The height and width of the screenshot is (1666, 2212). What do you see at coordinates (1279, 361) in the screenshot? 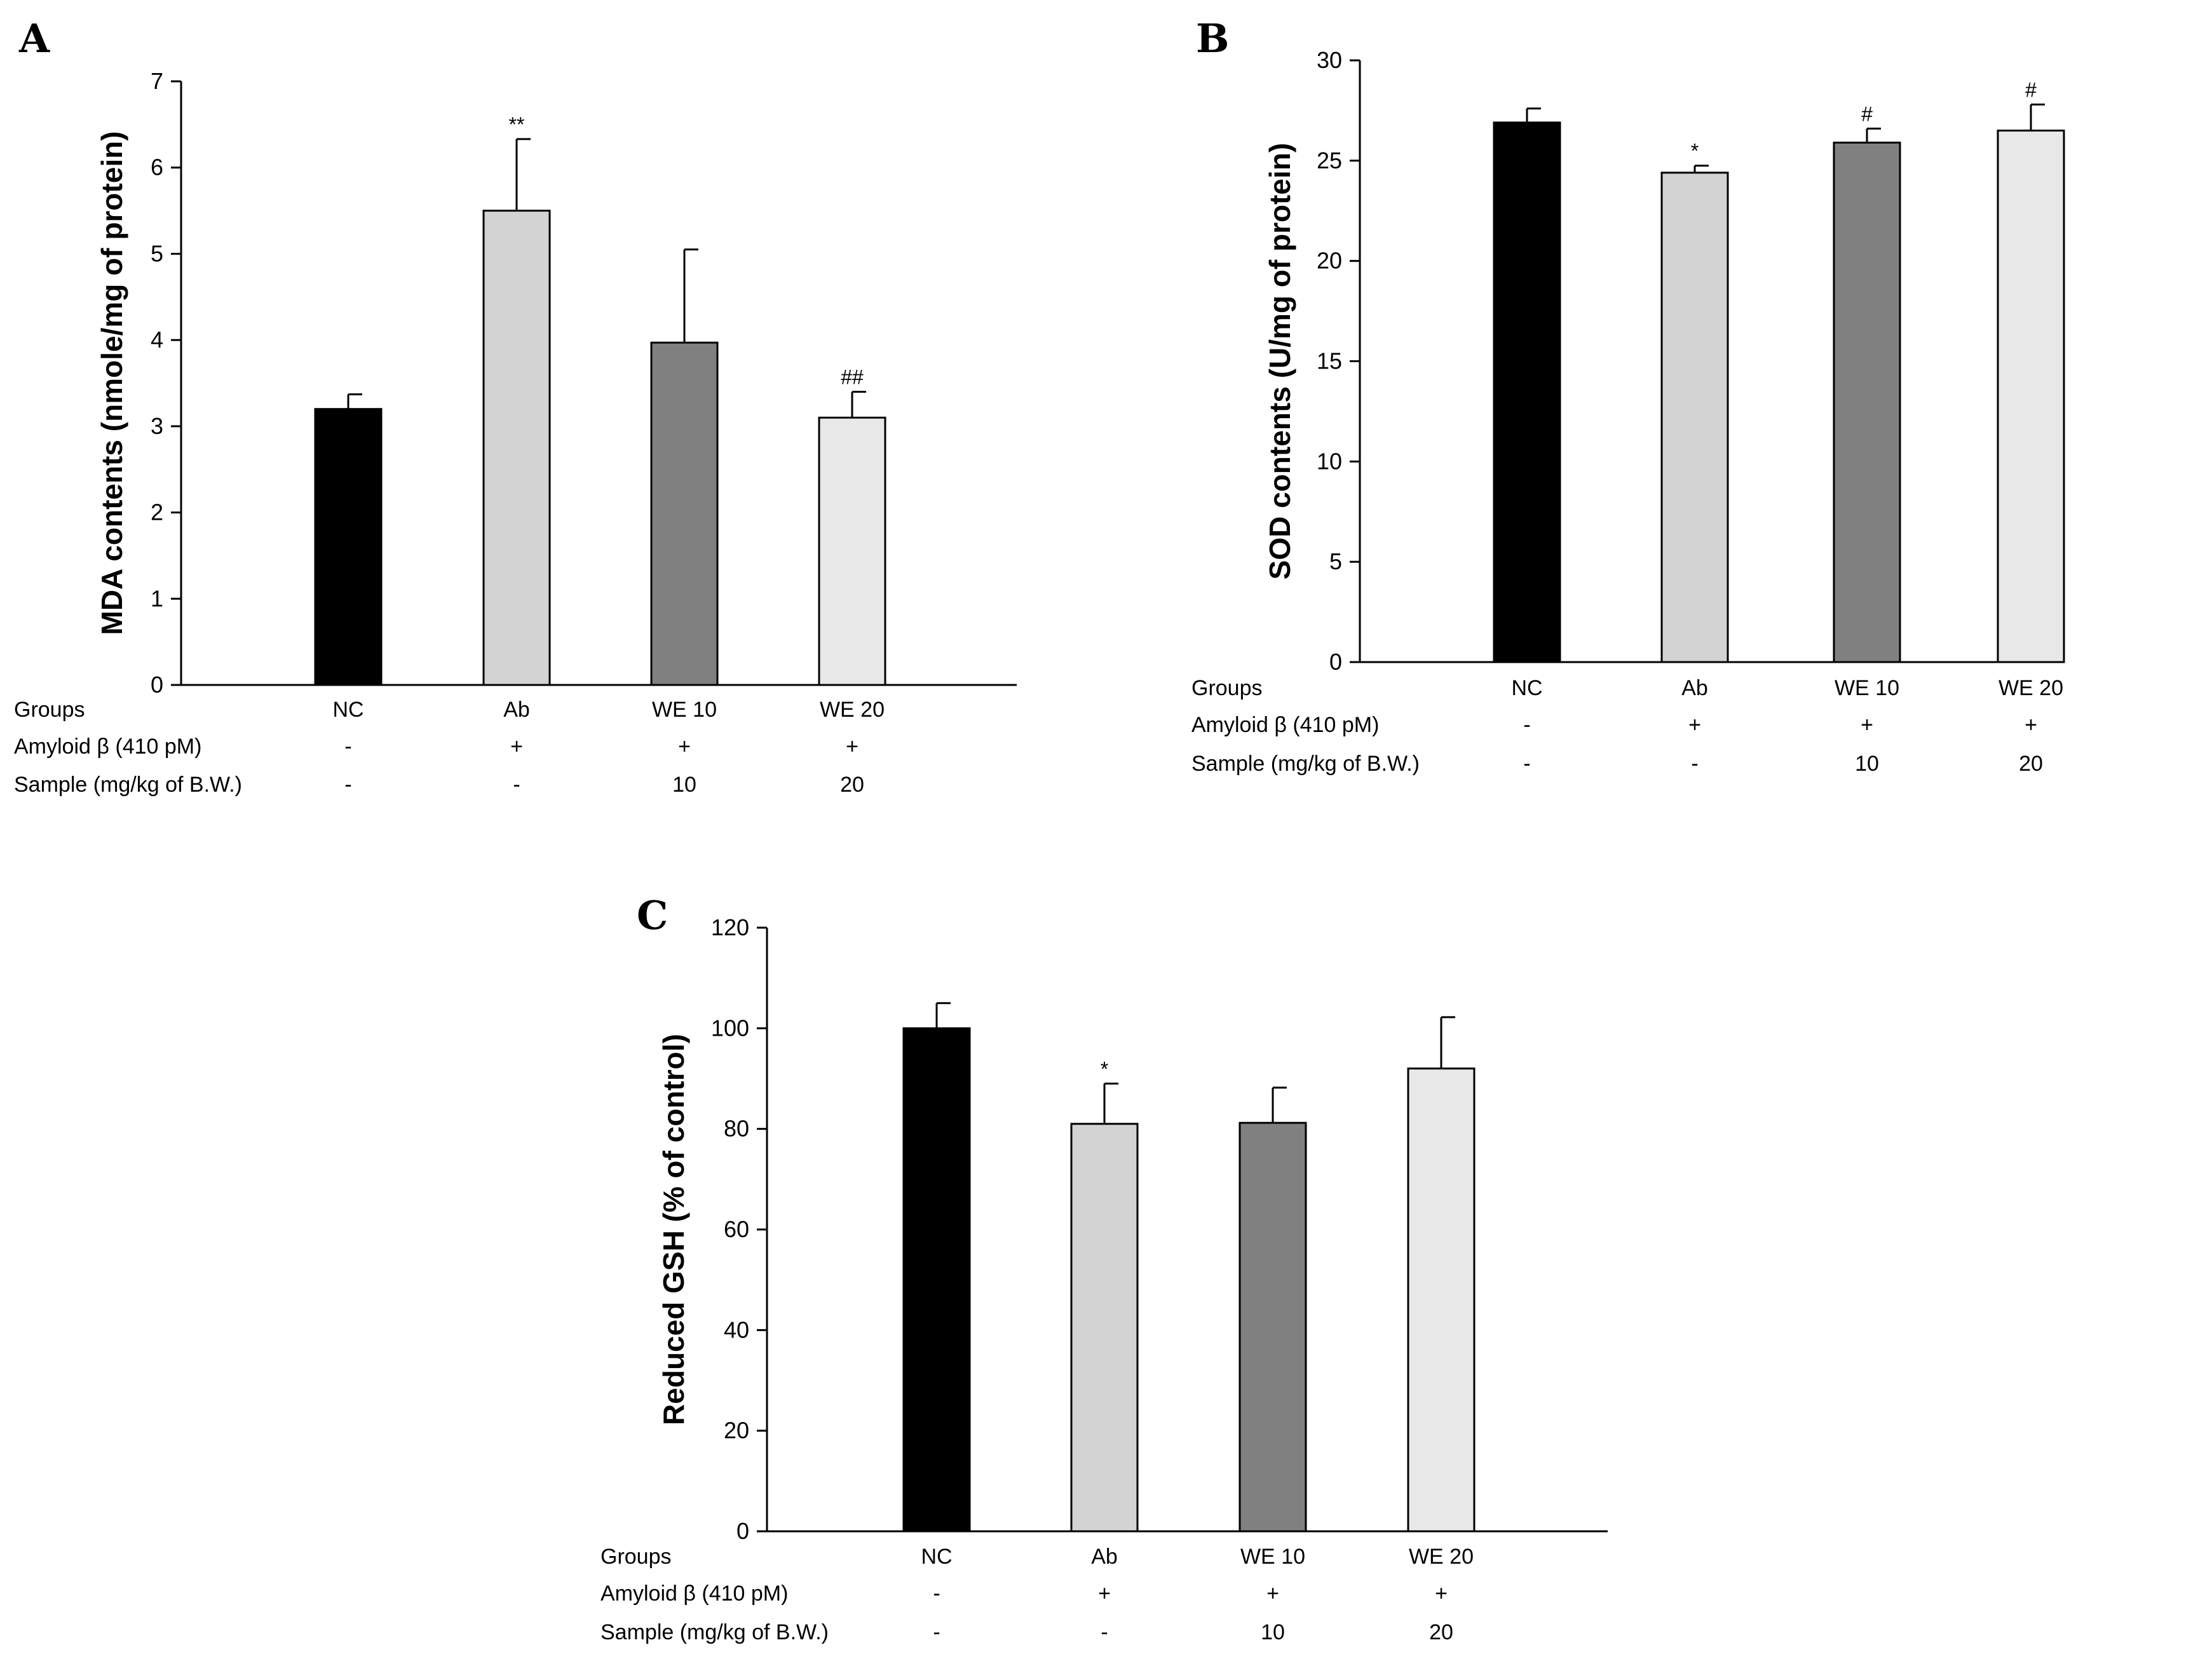
I see `y-axis-label: SOD contents (U/mg of protein)` at bounding box center [1279, 361].